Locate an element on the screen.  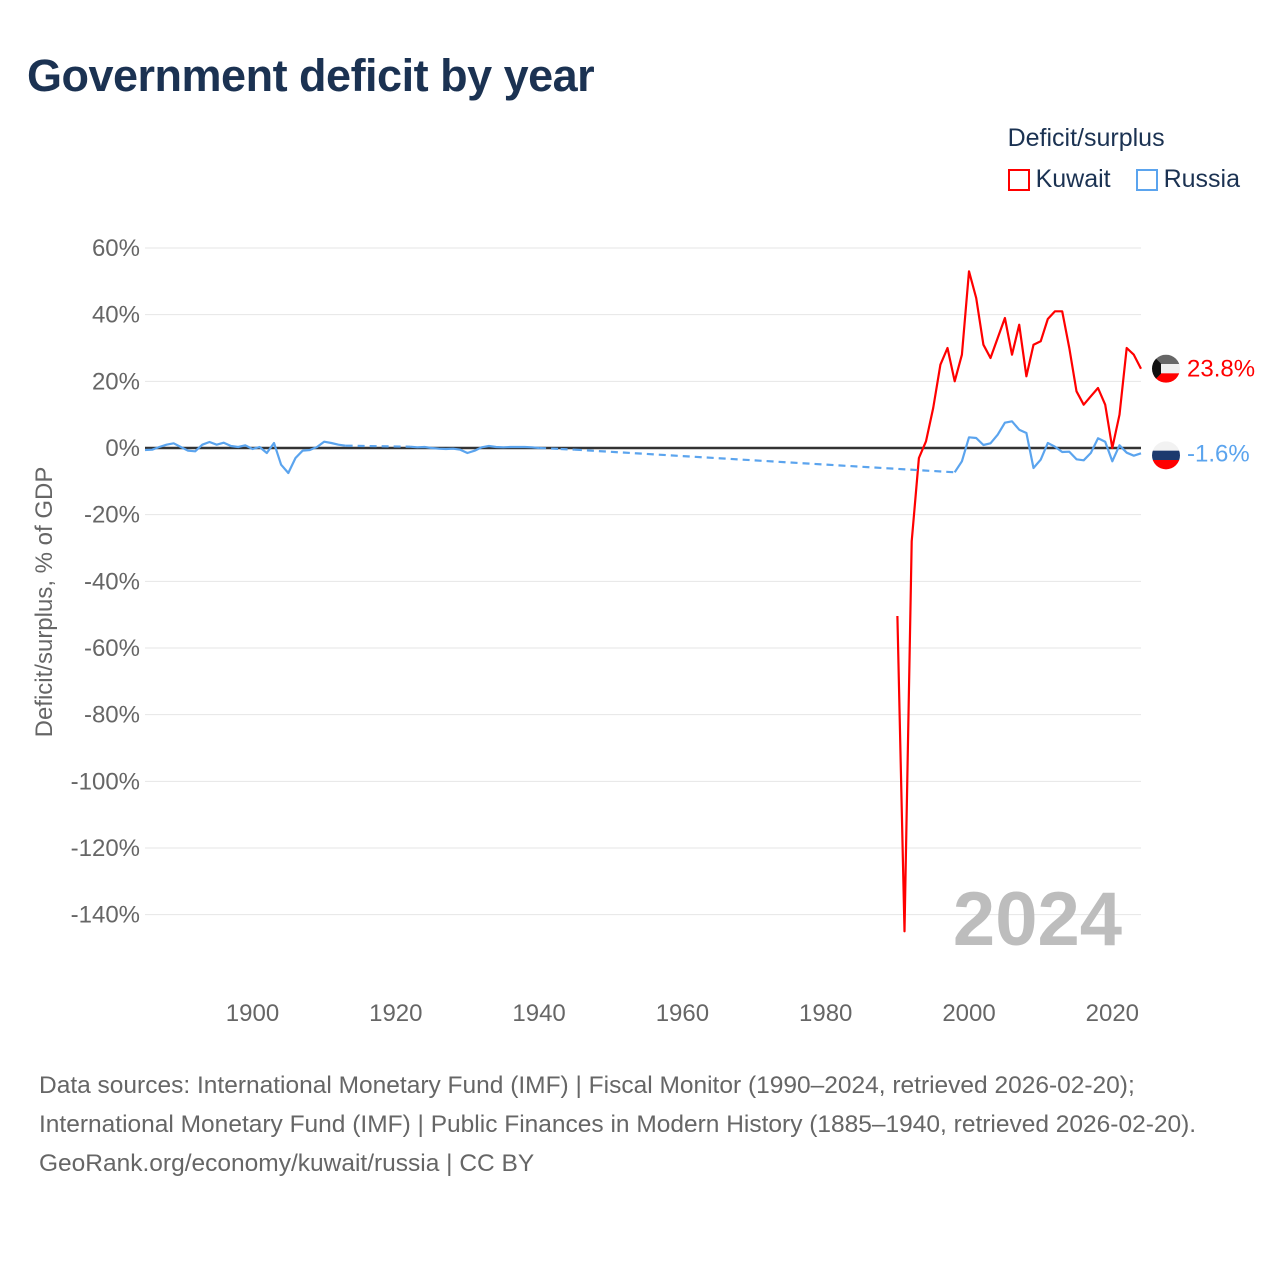
legend: Deficit/surplus Kuwait Russia is located at coordinates (1123, 161).